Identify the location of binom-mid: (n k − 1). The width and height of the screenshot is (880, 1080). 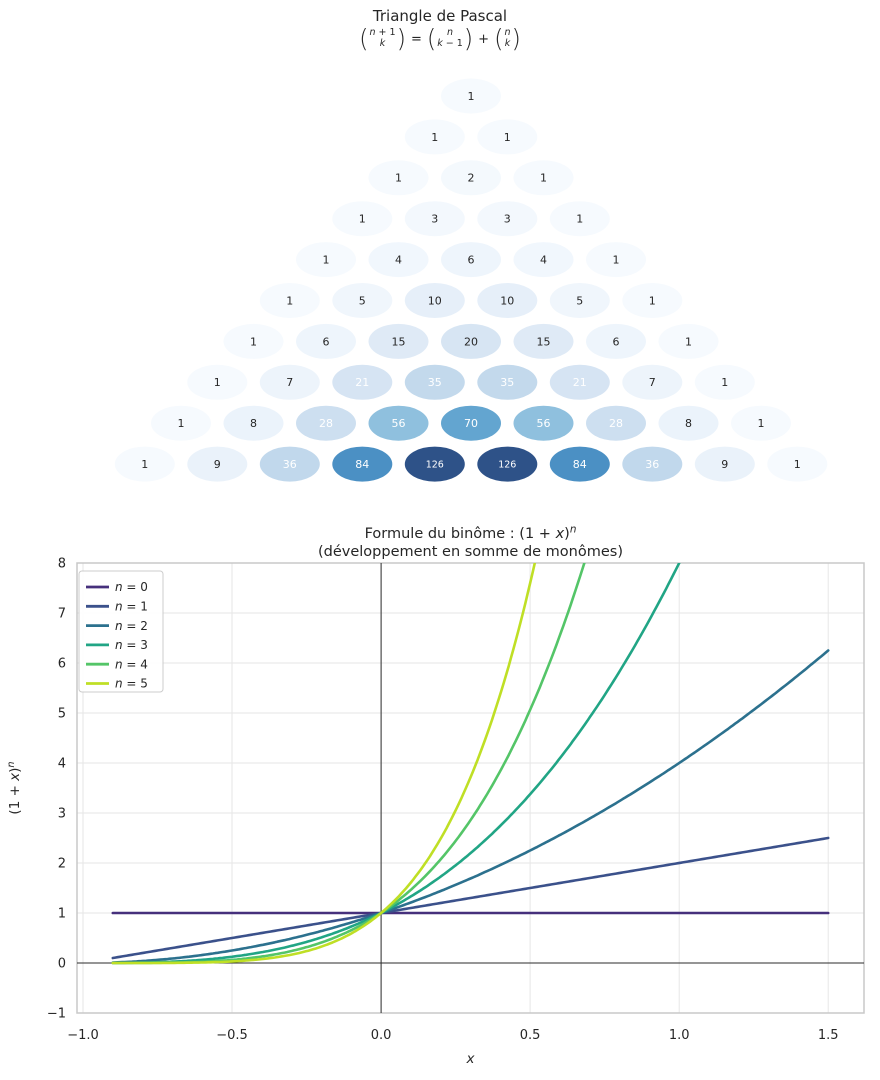
(450, 39).